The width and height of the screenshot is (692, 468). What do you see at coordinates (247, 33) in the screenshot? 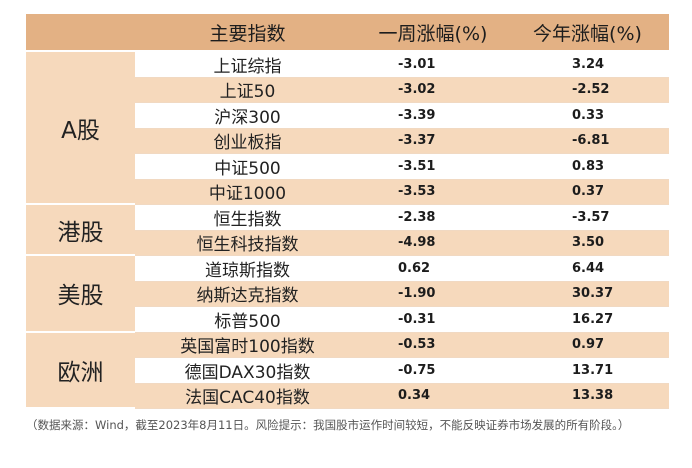
I see `header-index: 主要指数` at bounding box center [247, 33].